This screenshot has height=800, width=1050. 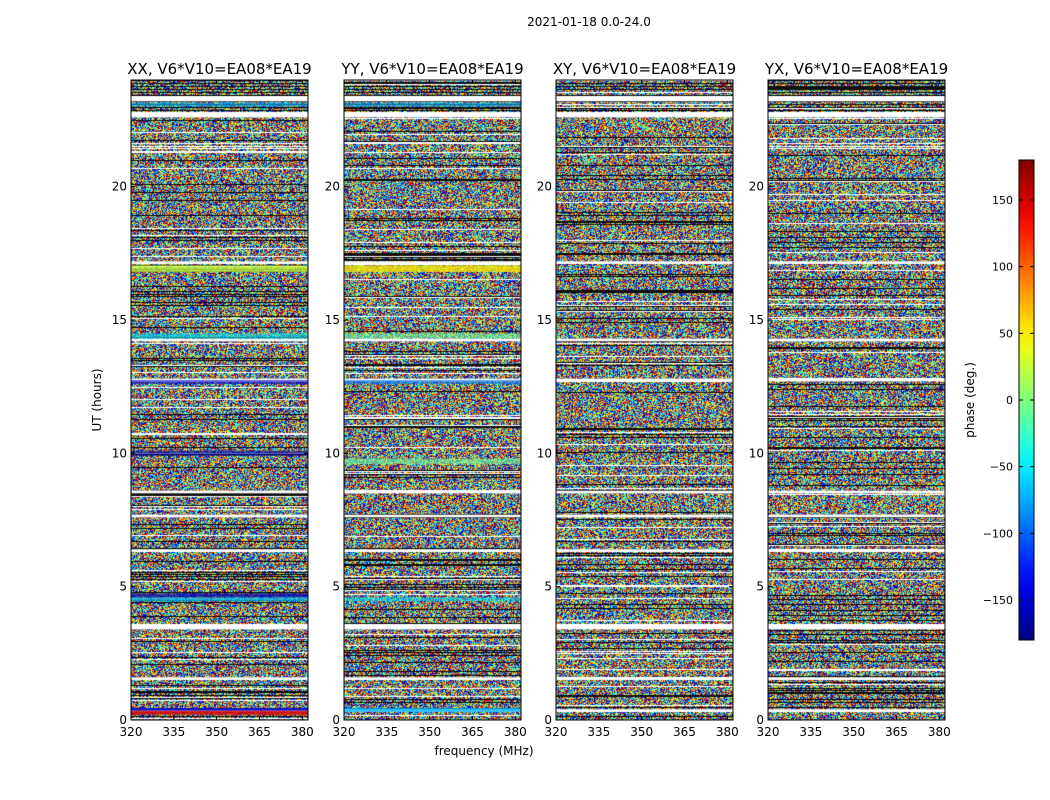 I want to click on colorbar-tick-label: −100, so click(x=998, y=533).